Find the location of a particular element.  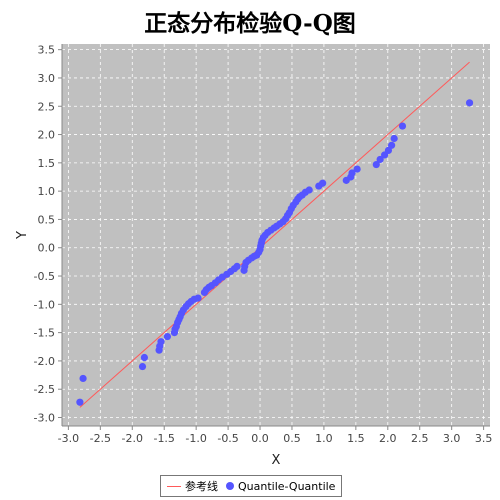

x-tick-label: 0.5 is located at coordinates (292, 438).